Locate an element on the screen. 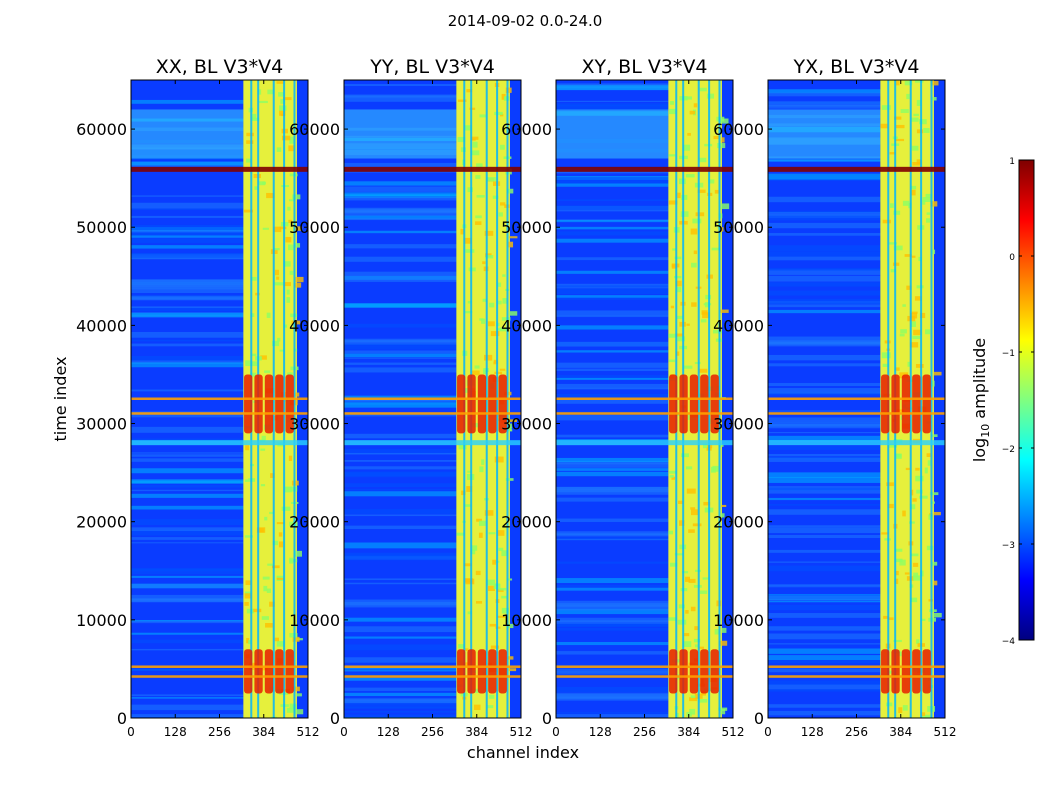  y-tick-label: 20000 is located at coordinates (738, 522).